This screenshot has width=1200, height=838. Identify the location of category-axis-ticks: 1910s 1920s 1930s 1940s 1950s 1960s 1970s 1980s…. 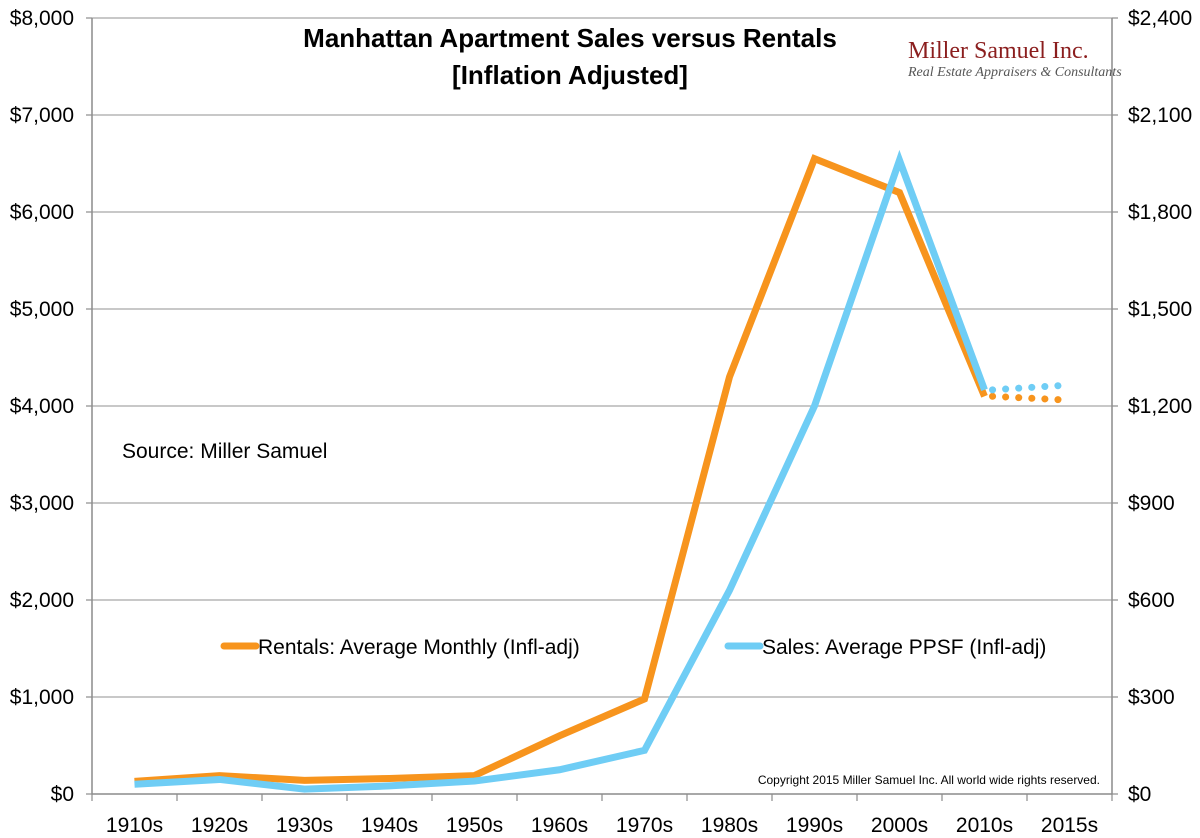
(602, 825).